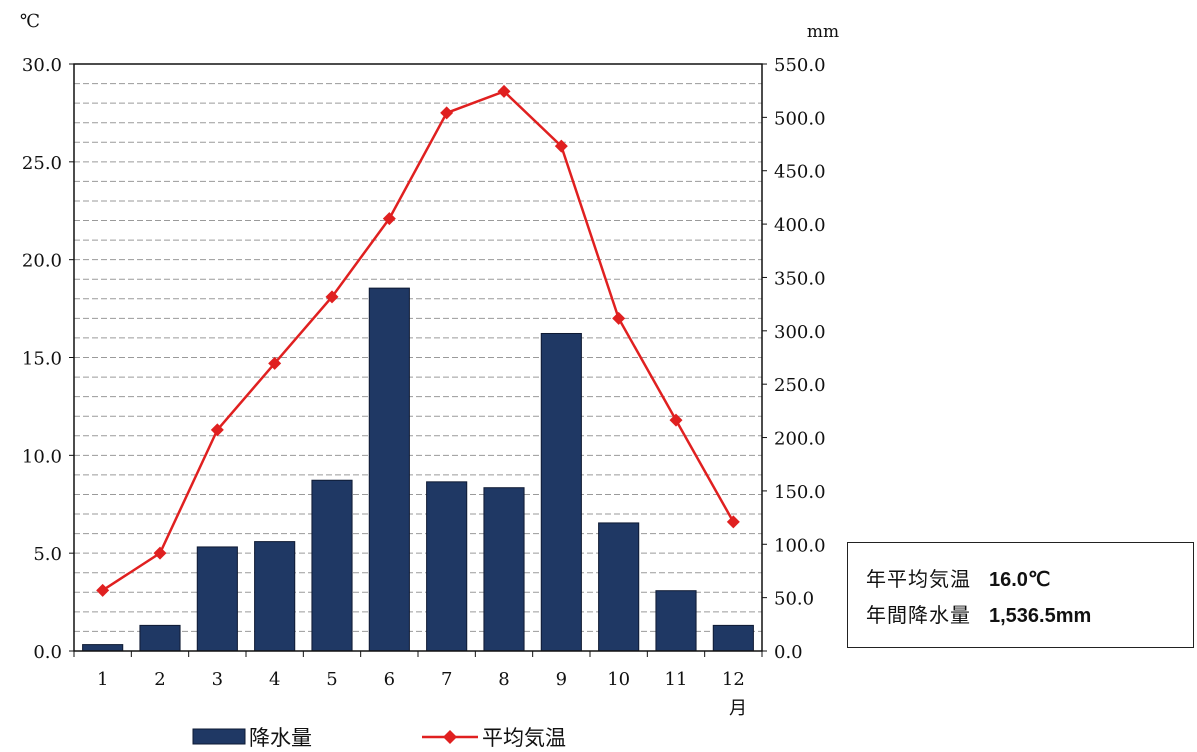 The image size is (1197, 752). Describe the element at coordinates (30, 21) in the screenshot. I see `left-axis-unit: ℃` at that location.